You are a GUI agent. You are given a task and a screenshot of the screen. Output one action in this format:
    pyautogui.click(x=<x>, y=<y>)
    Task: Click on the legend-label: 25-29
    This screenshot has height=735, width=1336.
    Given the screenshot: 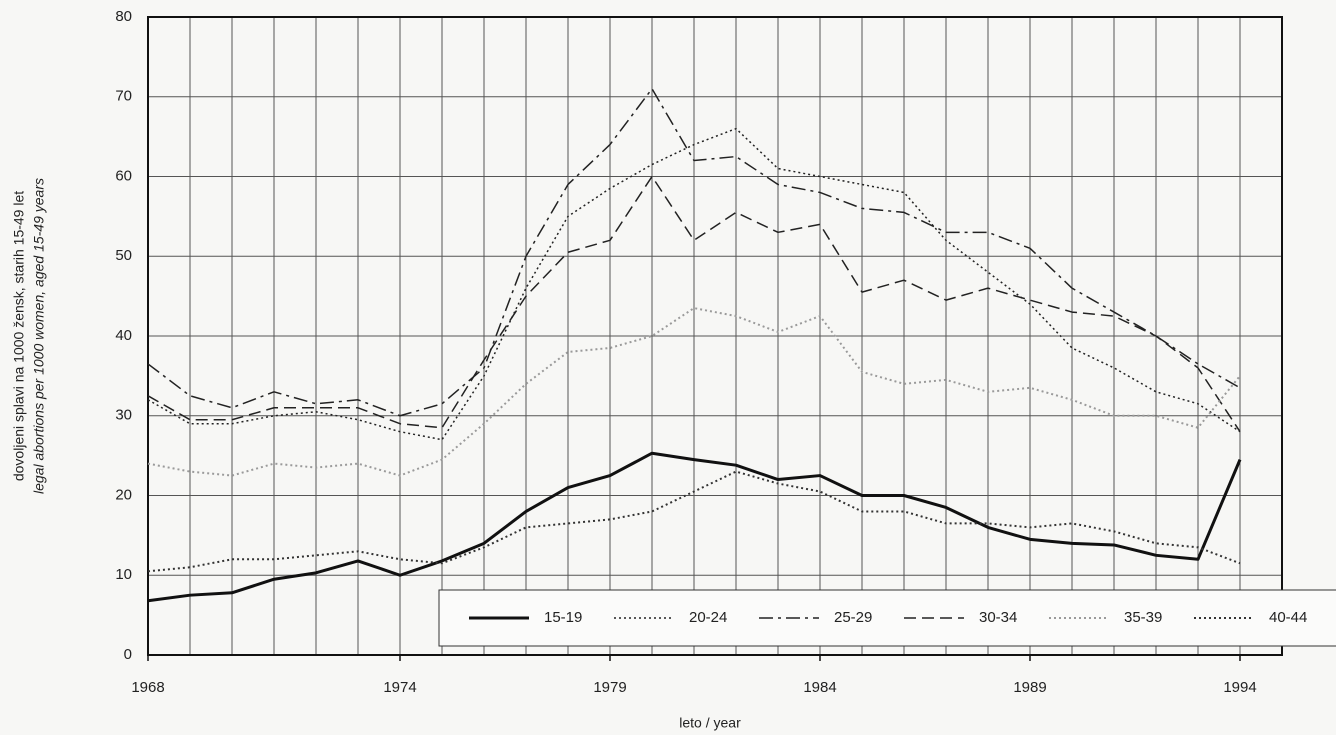 What is the action you would take?
    pyautogui.click(x=853, y=617)
    